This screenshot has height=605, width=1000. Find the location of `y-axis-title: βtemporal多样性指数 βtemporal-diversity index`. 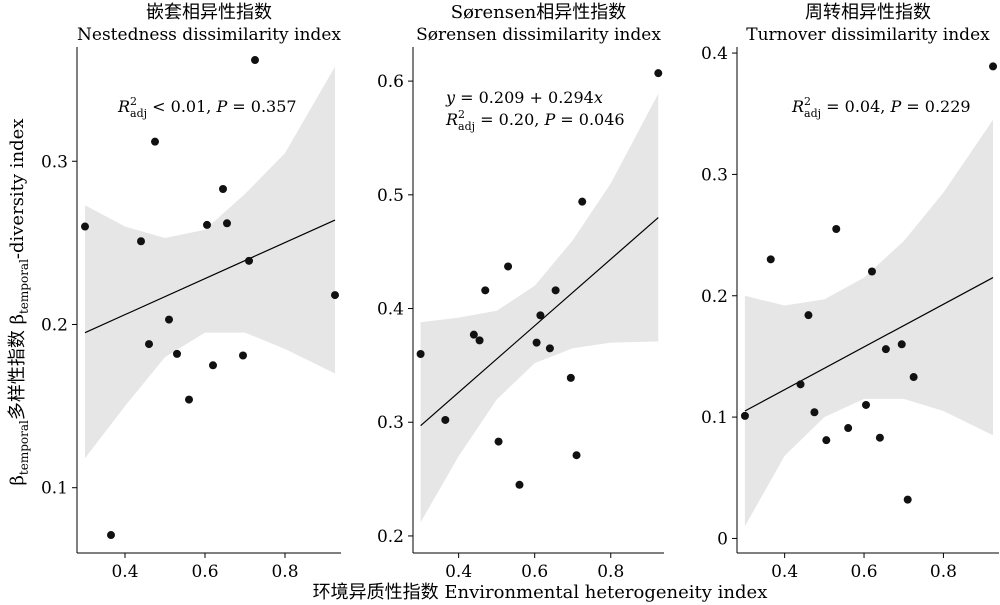

y-axis-title: βtemporal多样性指数 βtemporal-diversity index is located at coordinates (19, 301).